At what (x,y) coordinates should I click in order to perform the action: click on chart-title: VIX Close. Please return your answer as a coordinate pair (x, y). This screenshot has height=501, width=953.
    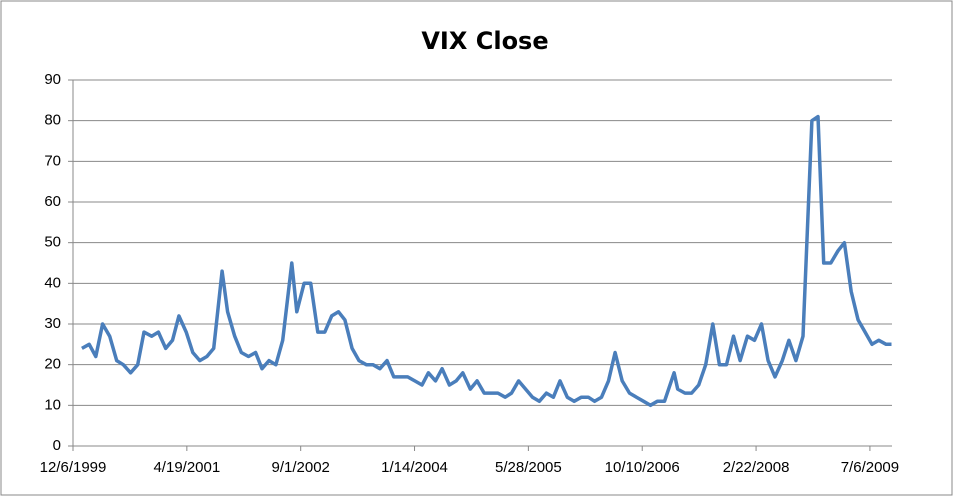
    Looking at the image, I should click on (484, 41).